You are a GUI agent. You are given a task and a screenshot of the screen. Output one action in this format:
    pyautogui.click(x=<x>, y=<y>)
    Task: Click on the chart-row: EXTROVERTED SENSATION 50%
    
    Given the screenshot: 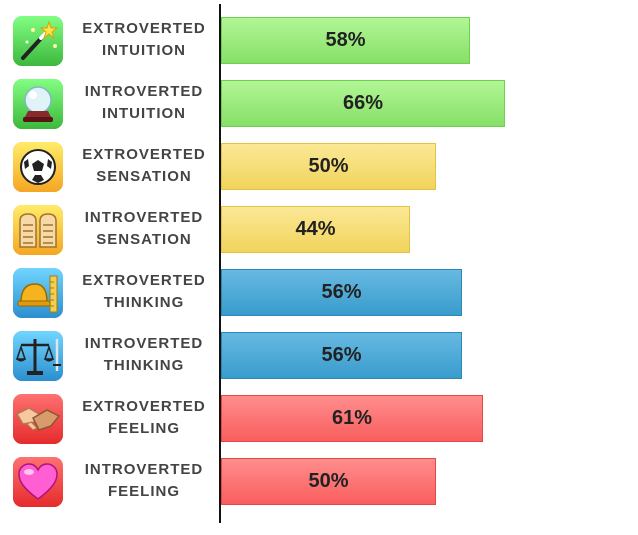 What is the action you would take?
    pyautogui.click(x=319, y=166)
    